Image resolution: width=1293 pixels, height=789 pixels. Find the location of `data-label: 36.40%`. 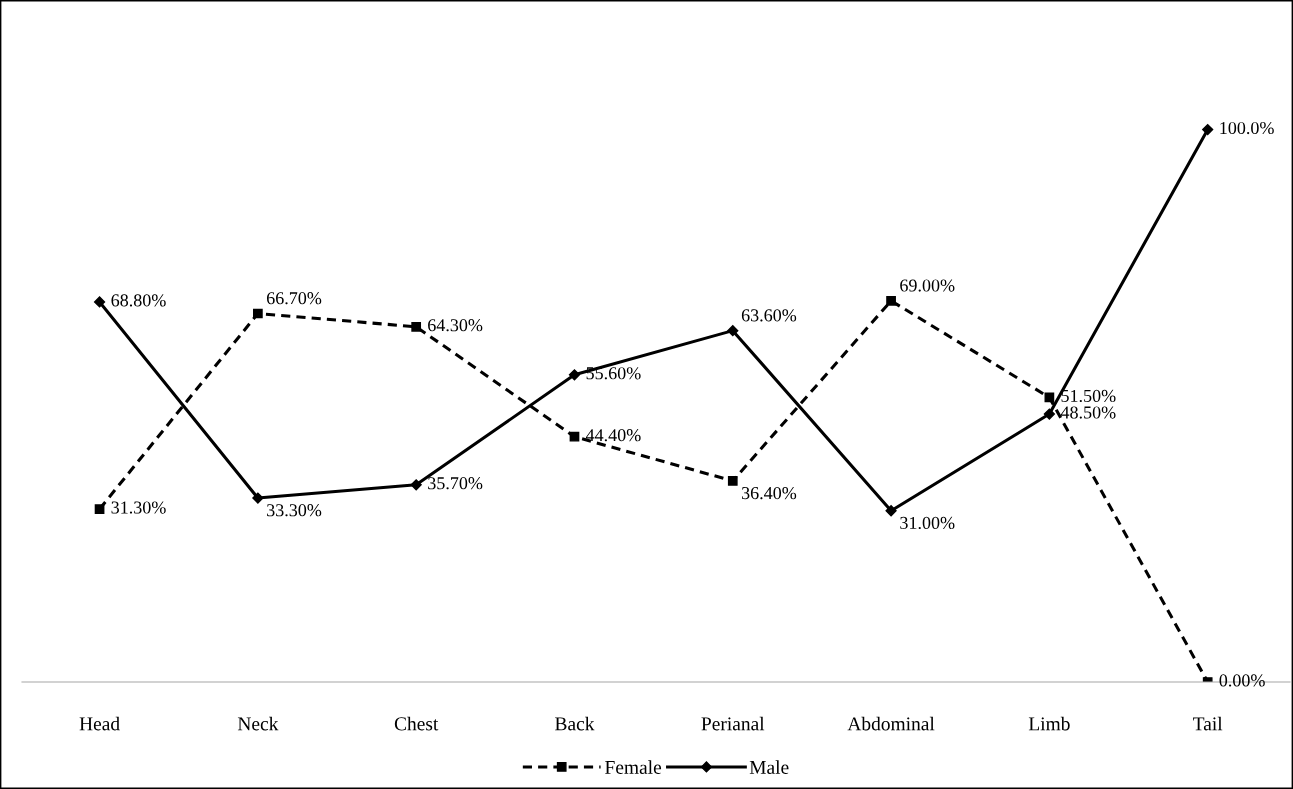

data-label: 36.40% is located at coordinates (769, 493).